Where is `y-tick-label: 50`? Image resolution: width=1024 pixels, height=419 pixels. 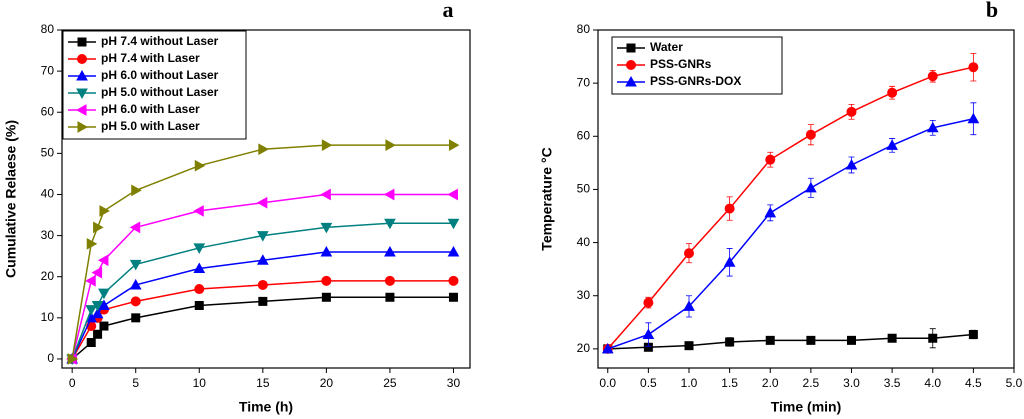
y-tick-label: 50 is located at coordinates (48, 153).